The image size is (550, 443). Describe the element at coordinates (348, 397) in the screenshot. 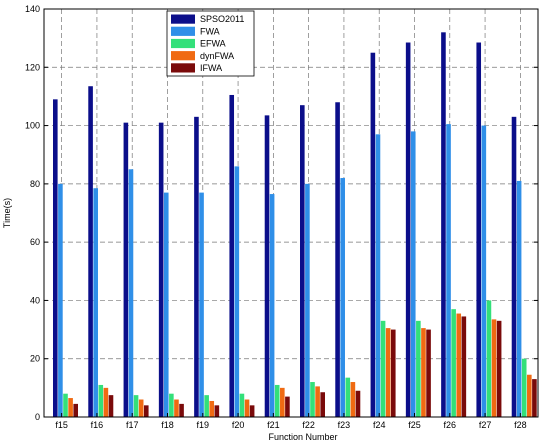

I see `bar-efwa-f23` at that location.